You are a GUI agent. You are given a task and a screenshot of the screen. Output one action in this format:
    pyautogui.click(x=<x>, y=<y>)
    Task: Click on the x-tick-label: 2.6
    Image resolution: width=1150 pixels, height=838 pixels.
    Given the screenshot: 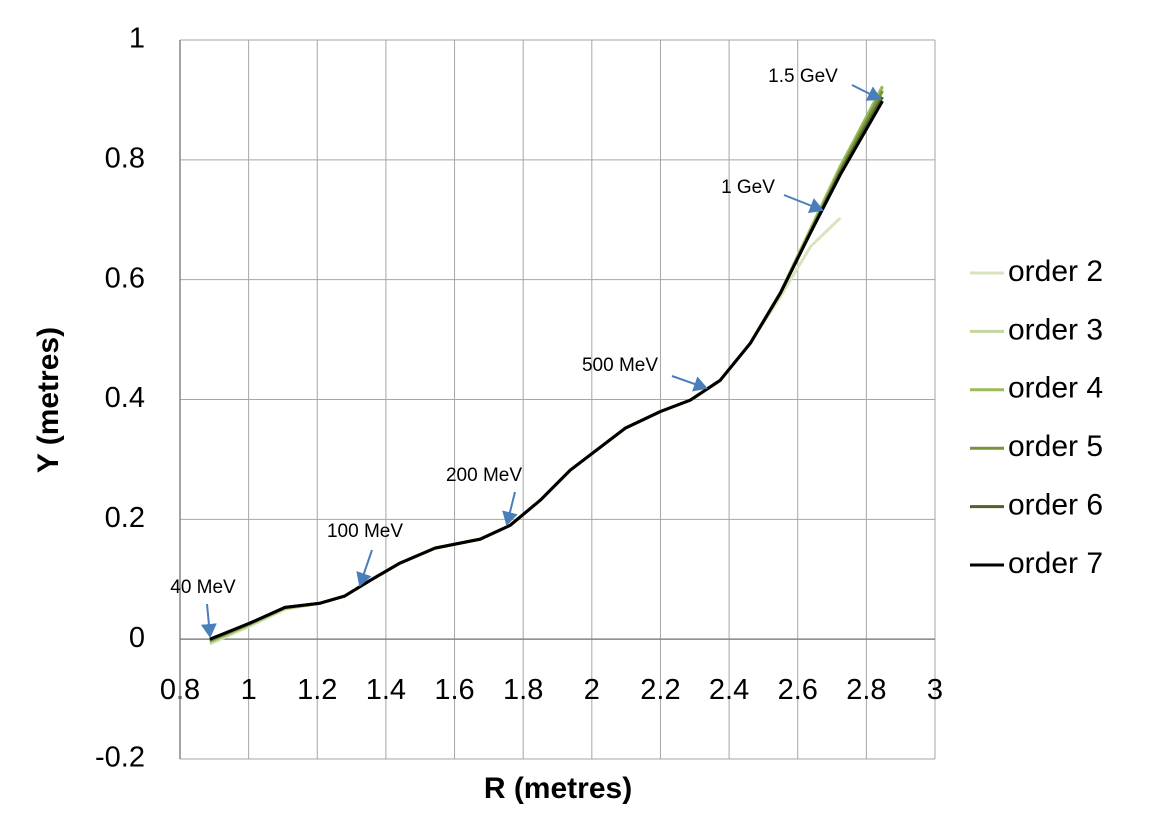 What is the action you would take?
    pyautogui.click(x=798, y=690)
    